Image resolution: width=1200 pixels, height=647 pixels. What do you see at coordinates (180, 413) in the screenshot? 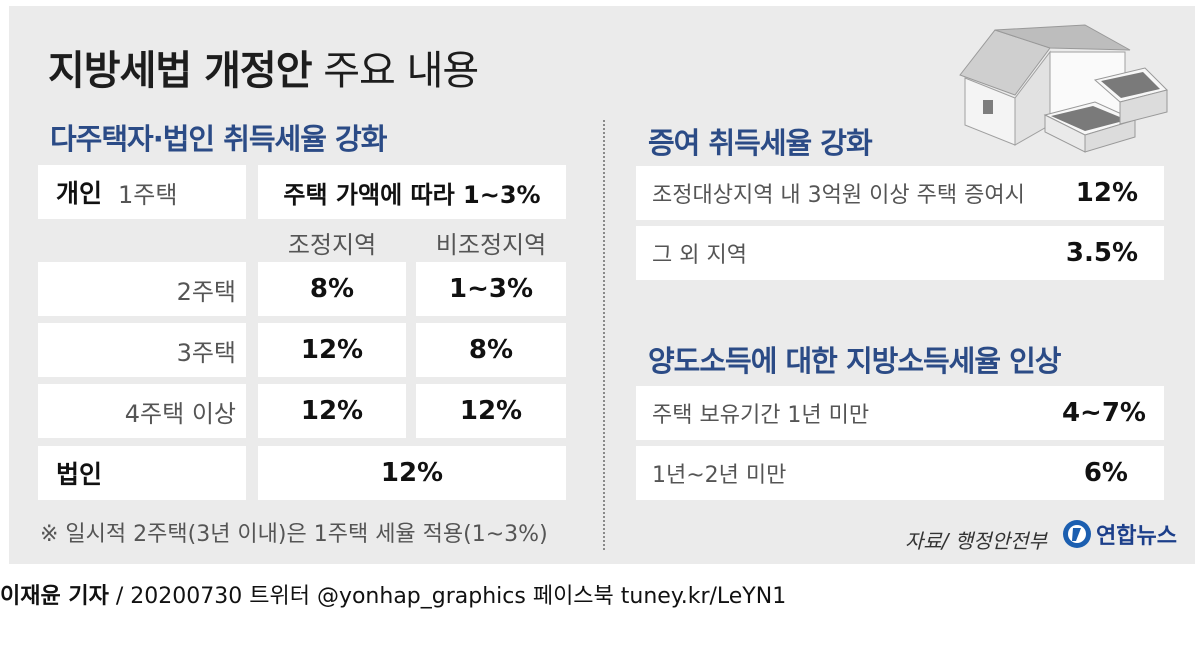
I see `row-label: 4주택 이상` at bounding box center [180, 413].